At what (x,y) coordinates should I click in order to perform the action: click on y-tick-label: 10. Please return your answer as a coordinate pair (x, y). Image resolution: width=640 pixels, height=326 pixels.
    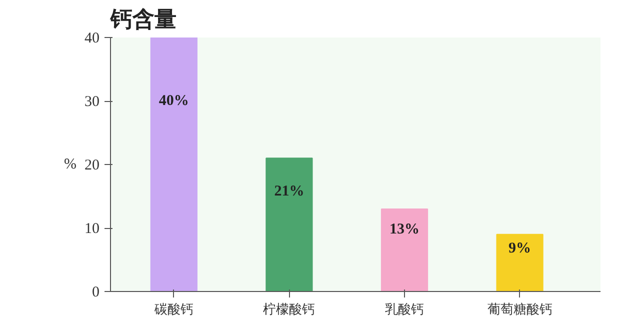
    Looking at the image, I should click on (92, 229).